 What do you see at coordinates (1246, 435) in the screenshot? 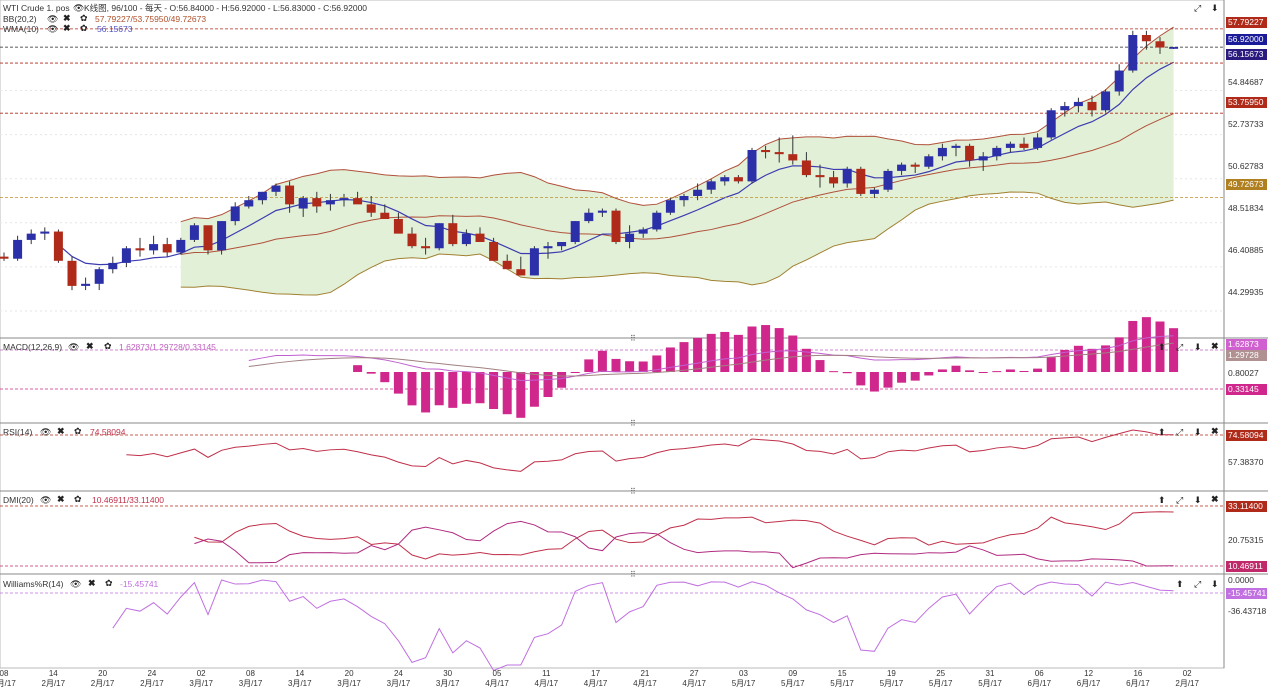
I see `rsi-tag: 74.58094` at bounding box center [1246, 435].